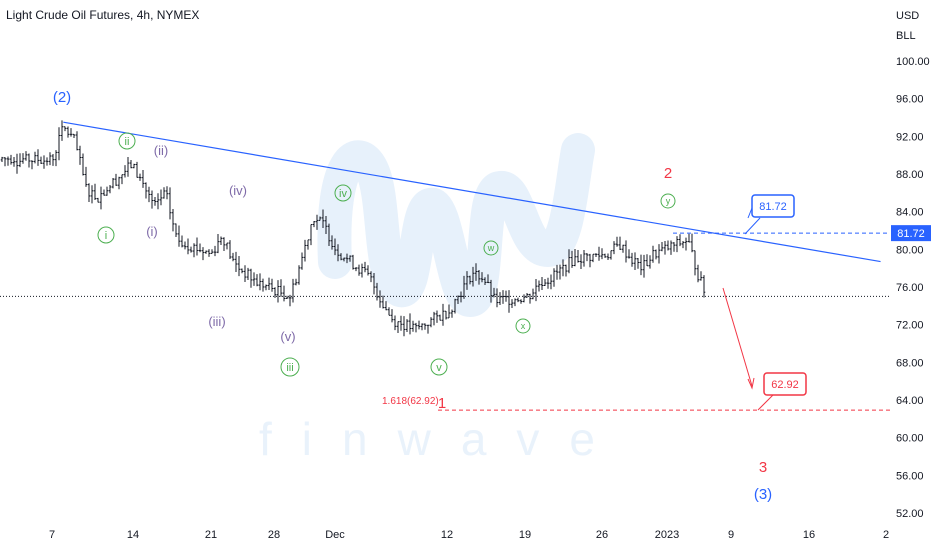  What do you see at coordinates (343, 193) in the screenshot?
I see `wave-label-circled: iv` at bounding box center [343, 193].